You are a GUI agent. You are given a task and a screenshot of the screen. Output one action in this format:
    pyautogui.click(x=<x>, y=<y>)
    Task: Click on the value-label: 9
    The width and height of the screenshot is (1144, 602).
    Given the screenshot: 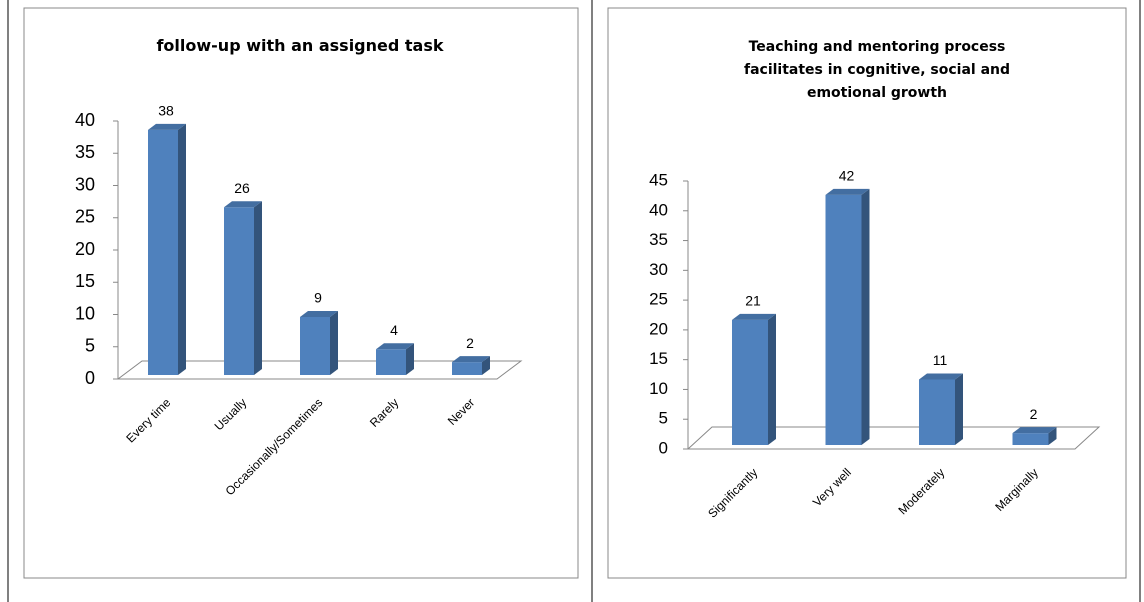 What is the action you would take?
    pyautogui.click(x=318, y=298)
    